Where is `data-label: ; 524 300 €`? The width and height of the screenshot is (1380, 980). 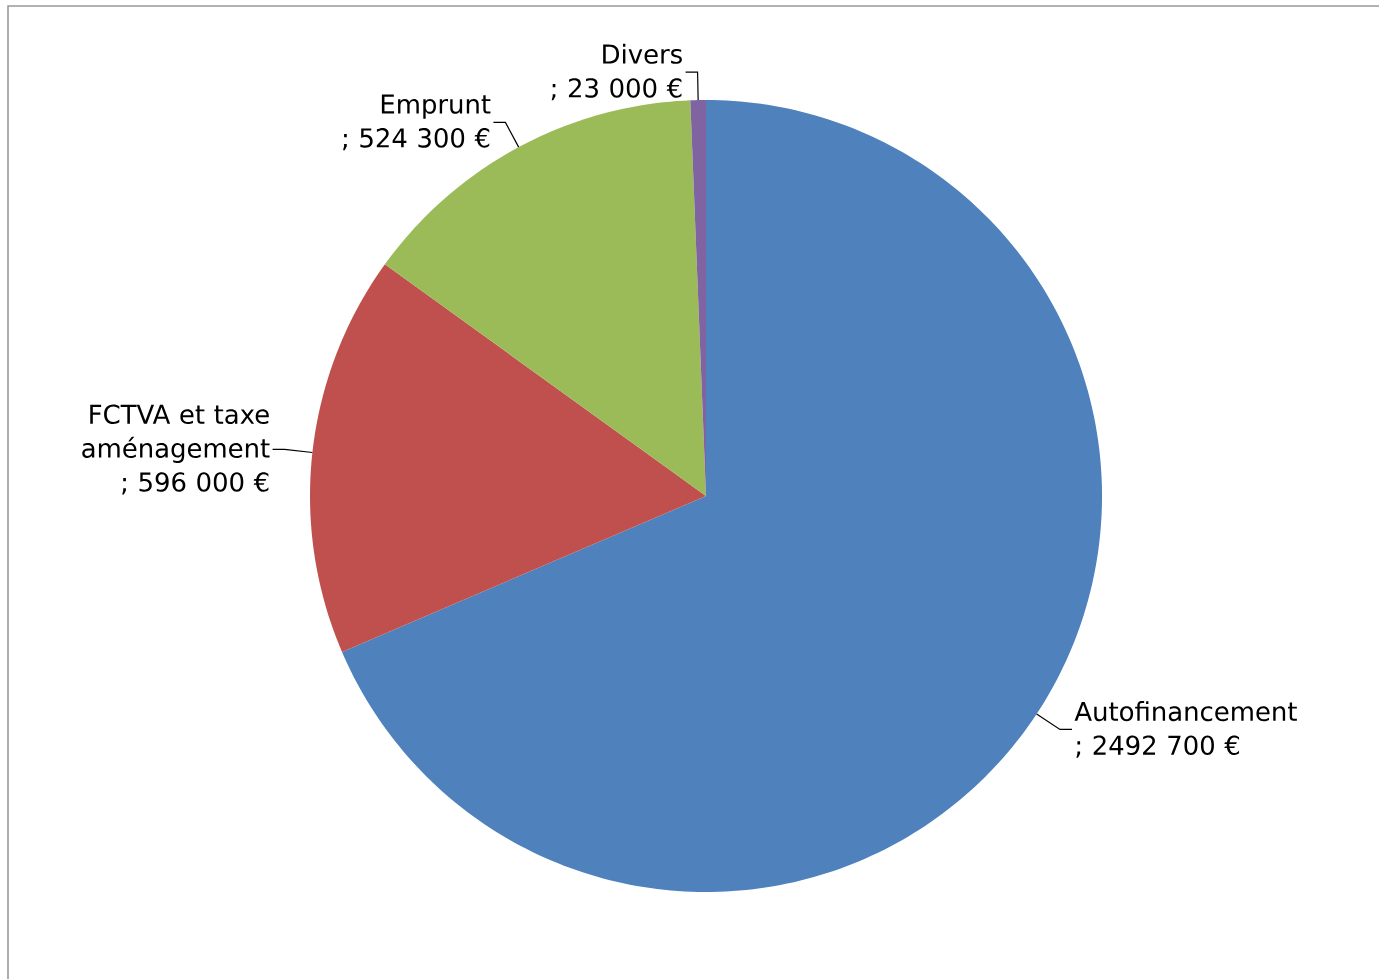
data-label: ; 524 300 € is located at coordinates (416, 139).